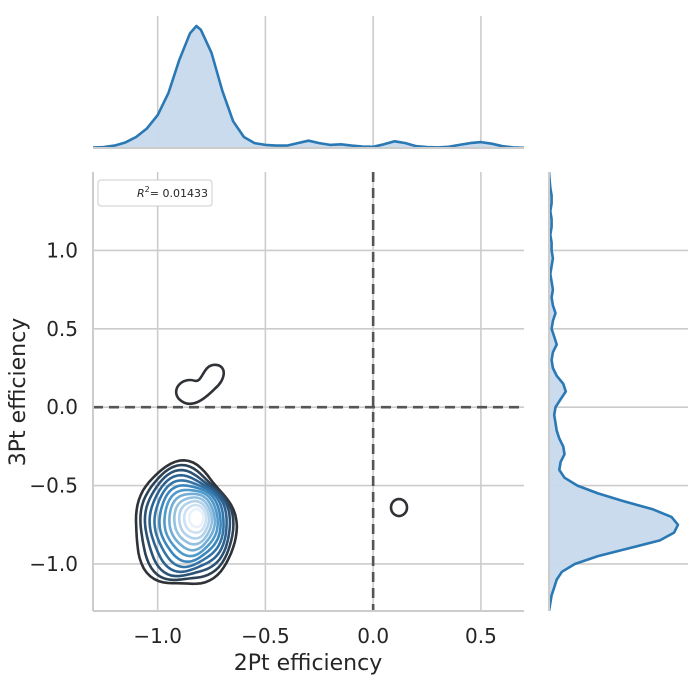 Image resolution: width=695 pixels, height=682 pixels. Describe the element at coordinates (399, 507) in the screenshot. I see `kde-contour-ring` at that location.